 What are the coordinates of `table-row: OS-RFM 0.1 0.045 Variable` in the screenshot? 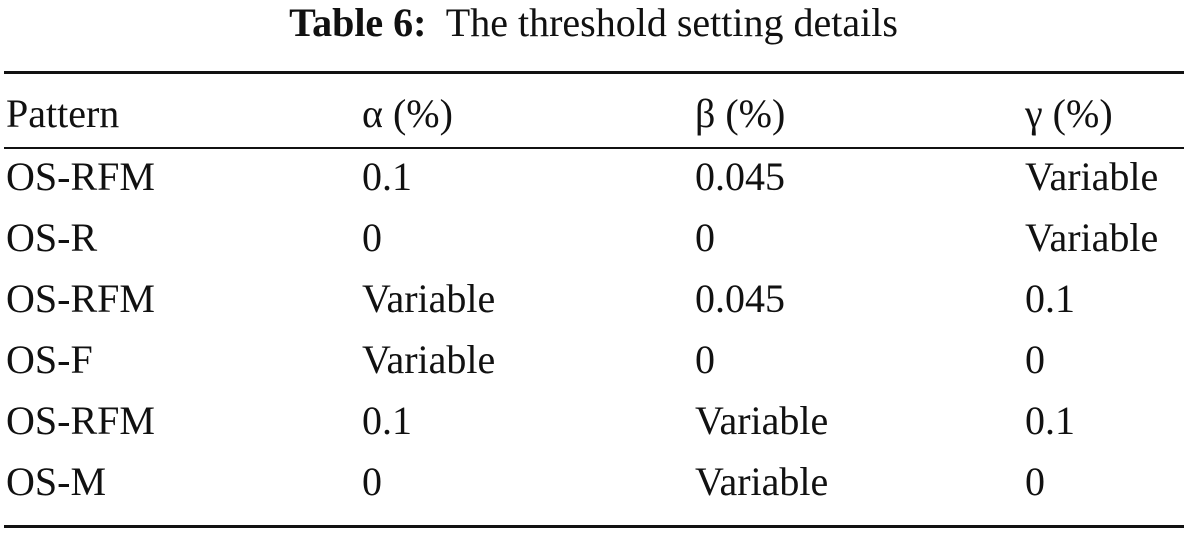 It's located at (595, 176).